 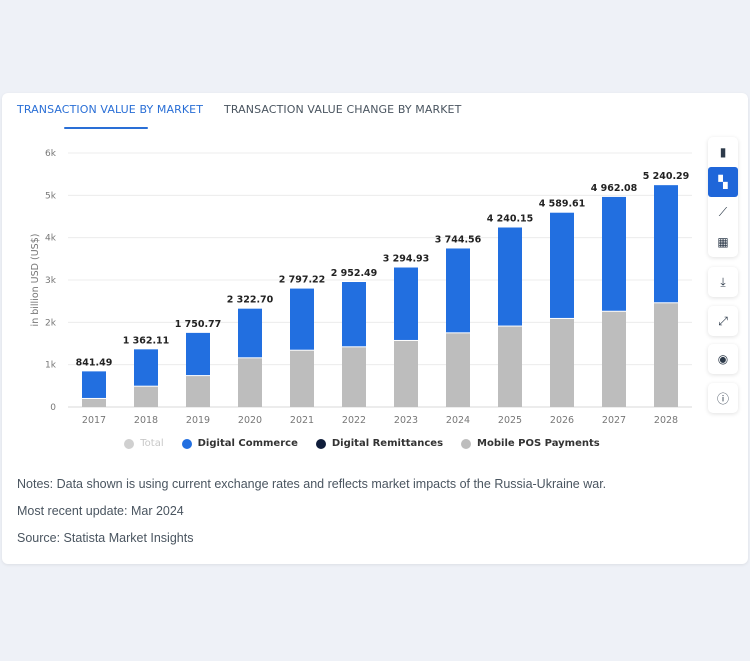 I want to click on y-tick-label: 0, so click(x=53, y=408).